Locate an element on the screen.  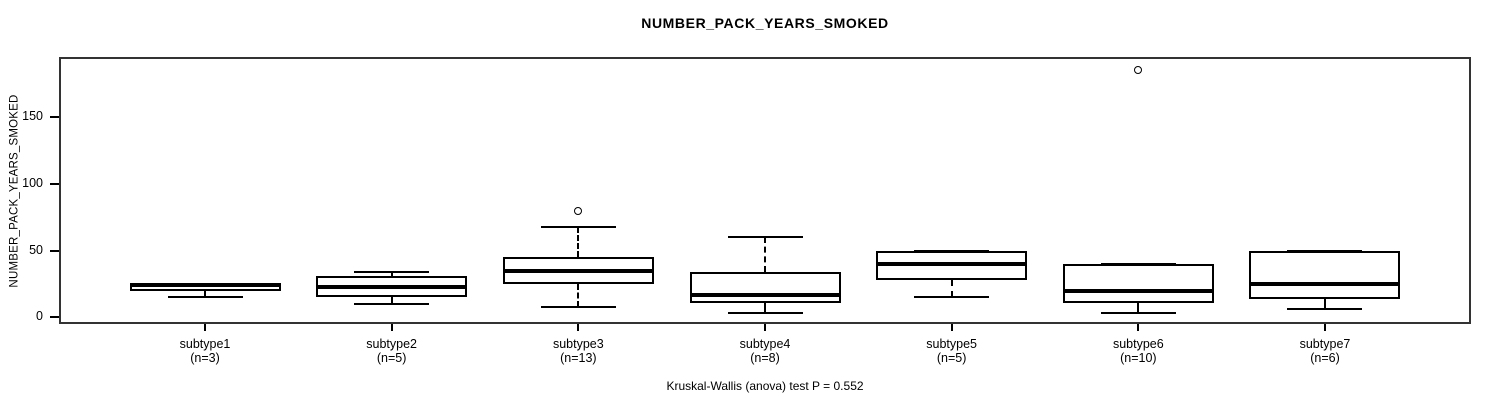
stat-test-annotation: Kruskal-Wallis (anova) test P = 0.552 is located at coordinates (765, 386).